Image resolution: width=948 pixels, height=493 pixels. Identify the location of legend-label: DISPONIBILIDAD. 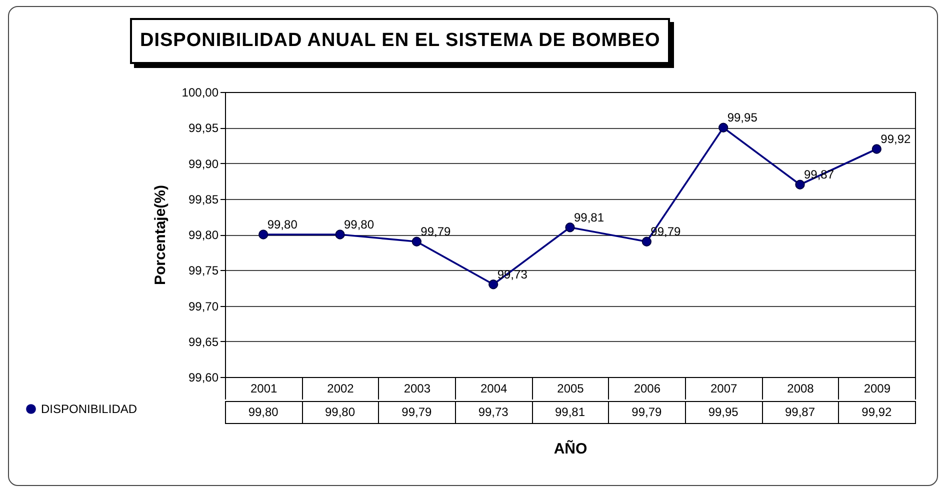
(89, 409).